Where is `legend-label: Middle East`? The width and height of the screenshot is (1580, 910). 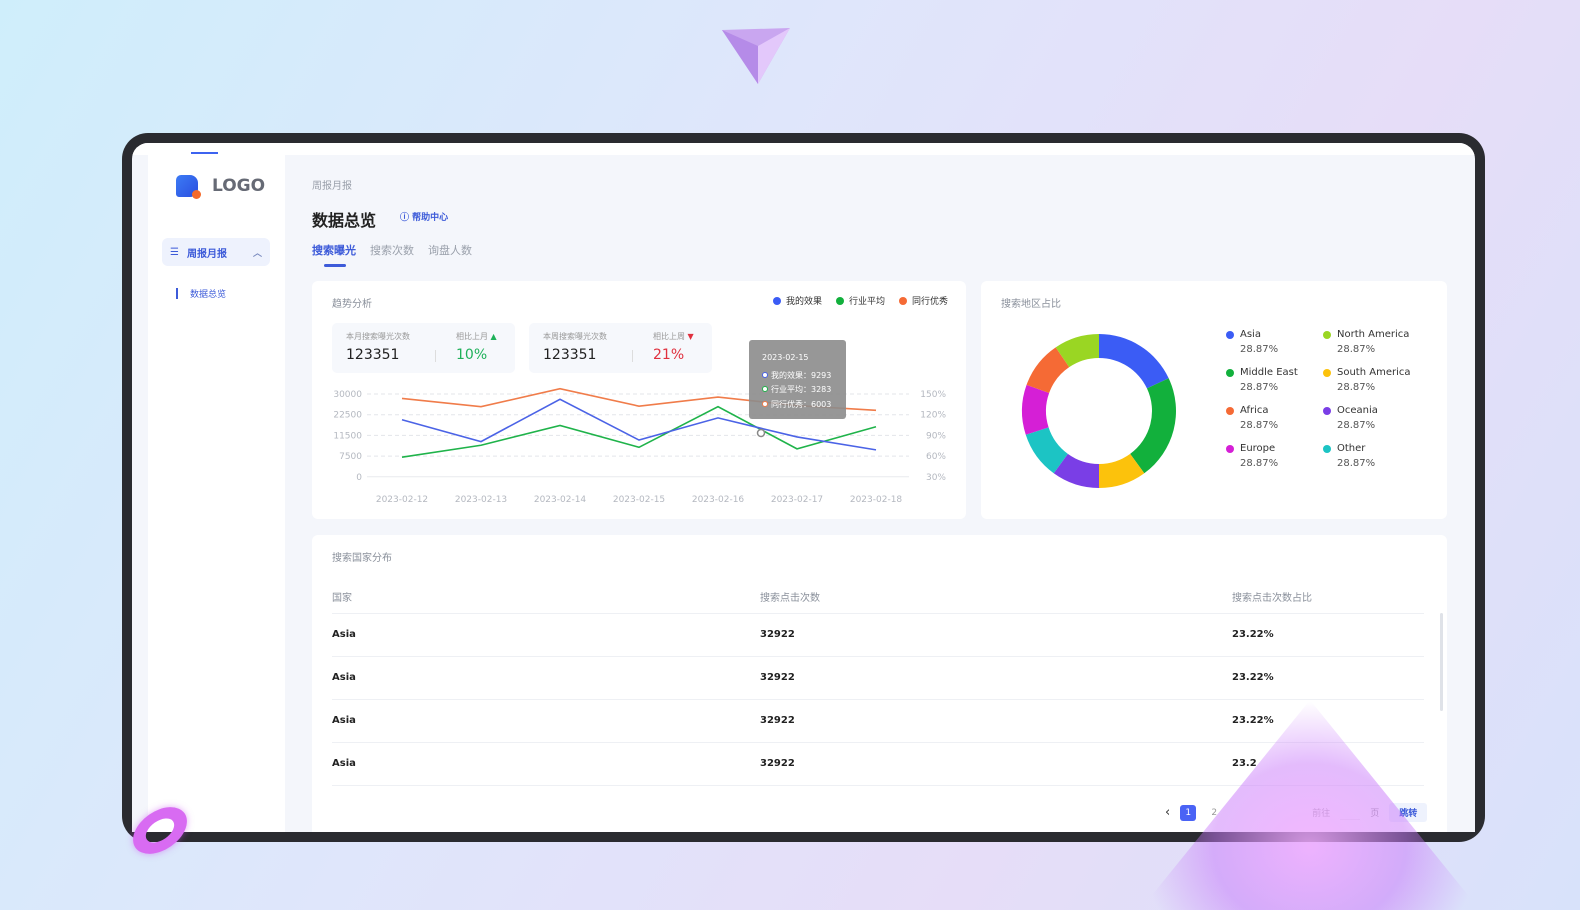
legend-label: Middle East is located at coordinates (1269, 372).